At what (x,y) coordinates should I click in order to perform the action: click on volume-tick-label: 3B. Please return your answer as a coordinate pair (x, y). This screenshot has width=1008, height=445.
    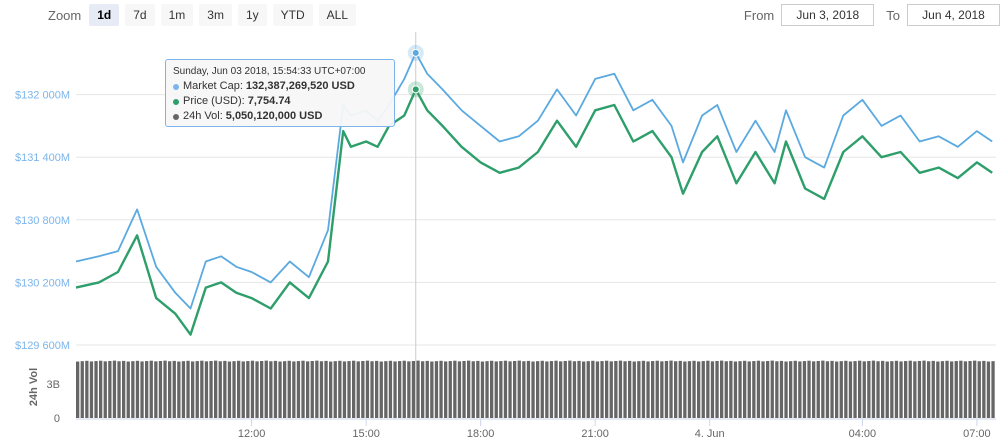
    Looking at the image, I should click on (53, 385).